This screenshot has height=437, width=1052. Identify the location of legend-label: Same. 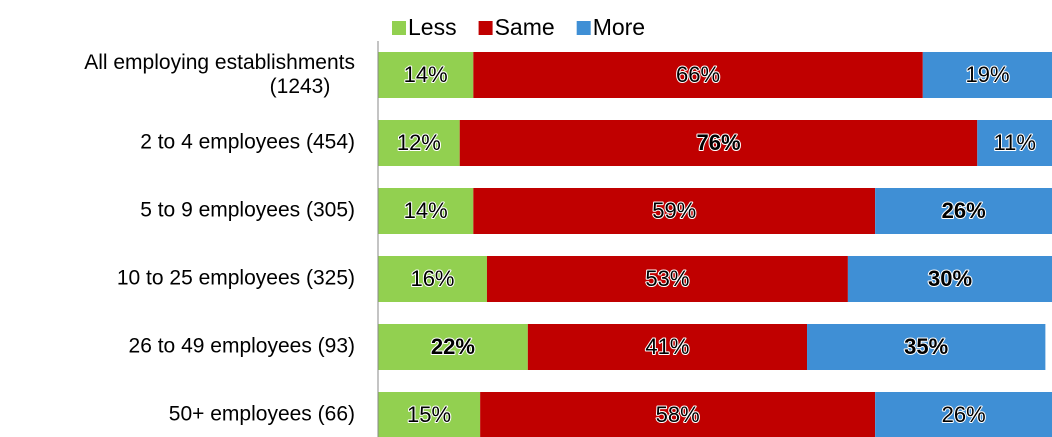
(525, 27).